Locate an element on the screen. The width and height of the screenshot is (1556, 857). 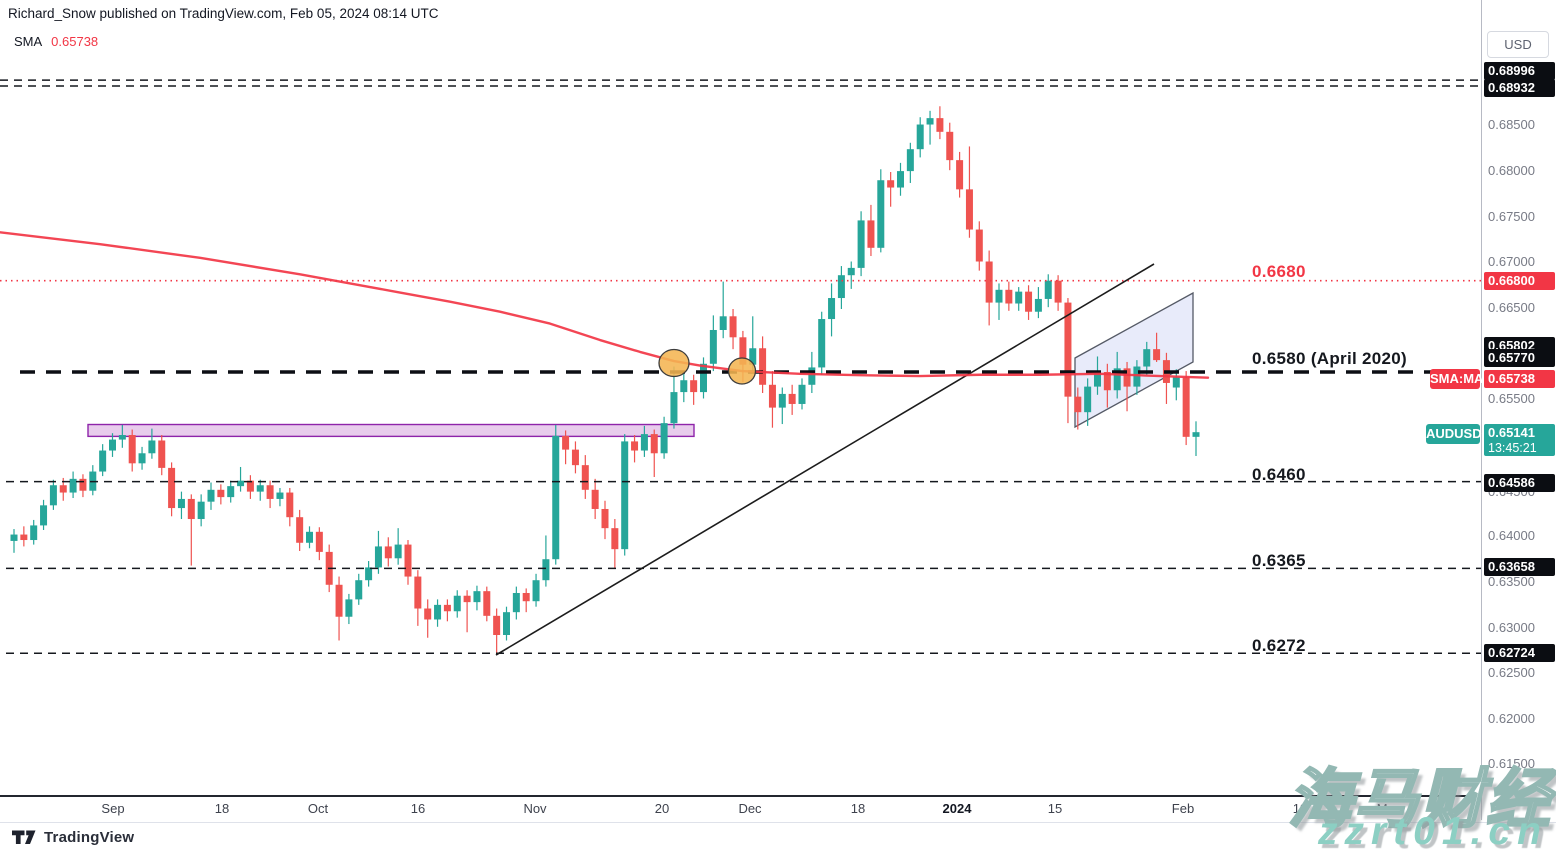
last-price-value: 0.65141 is located at coordinates (1511, 432).